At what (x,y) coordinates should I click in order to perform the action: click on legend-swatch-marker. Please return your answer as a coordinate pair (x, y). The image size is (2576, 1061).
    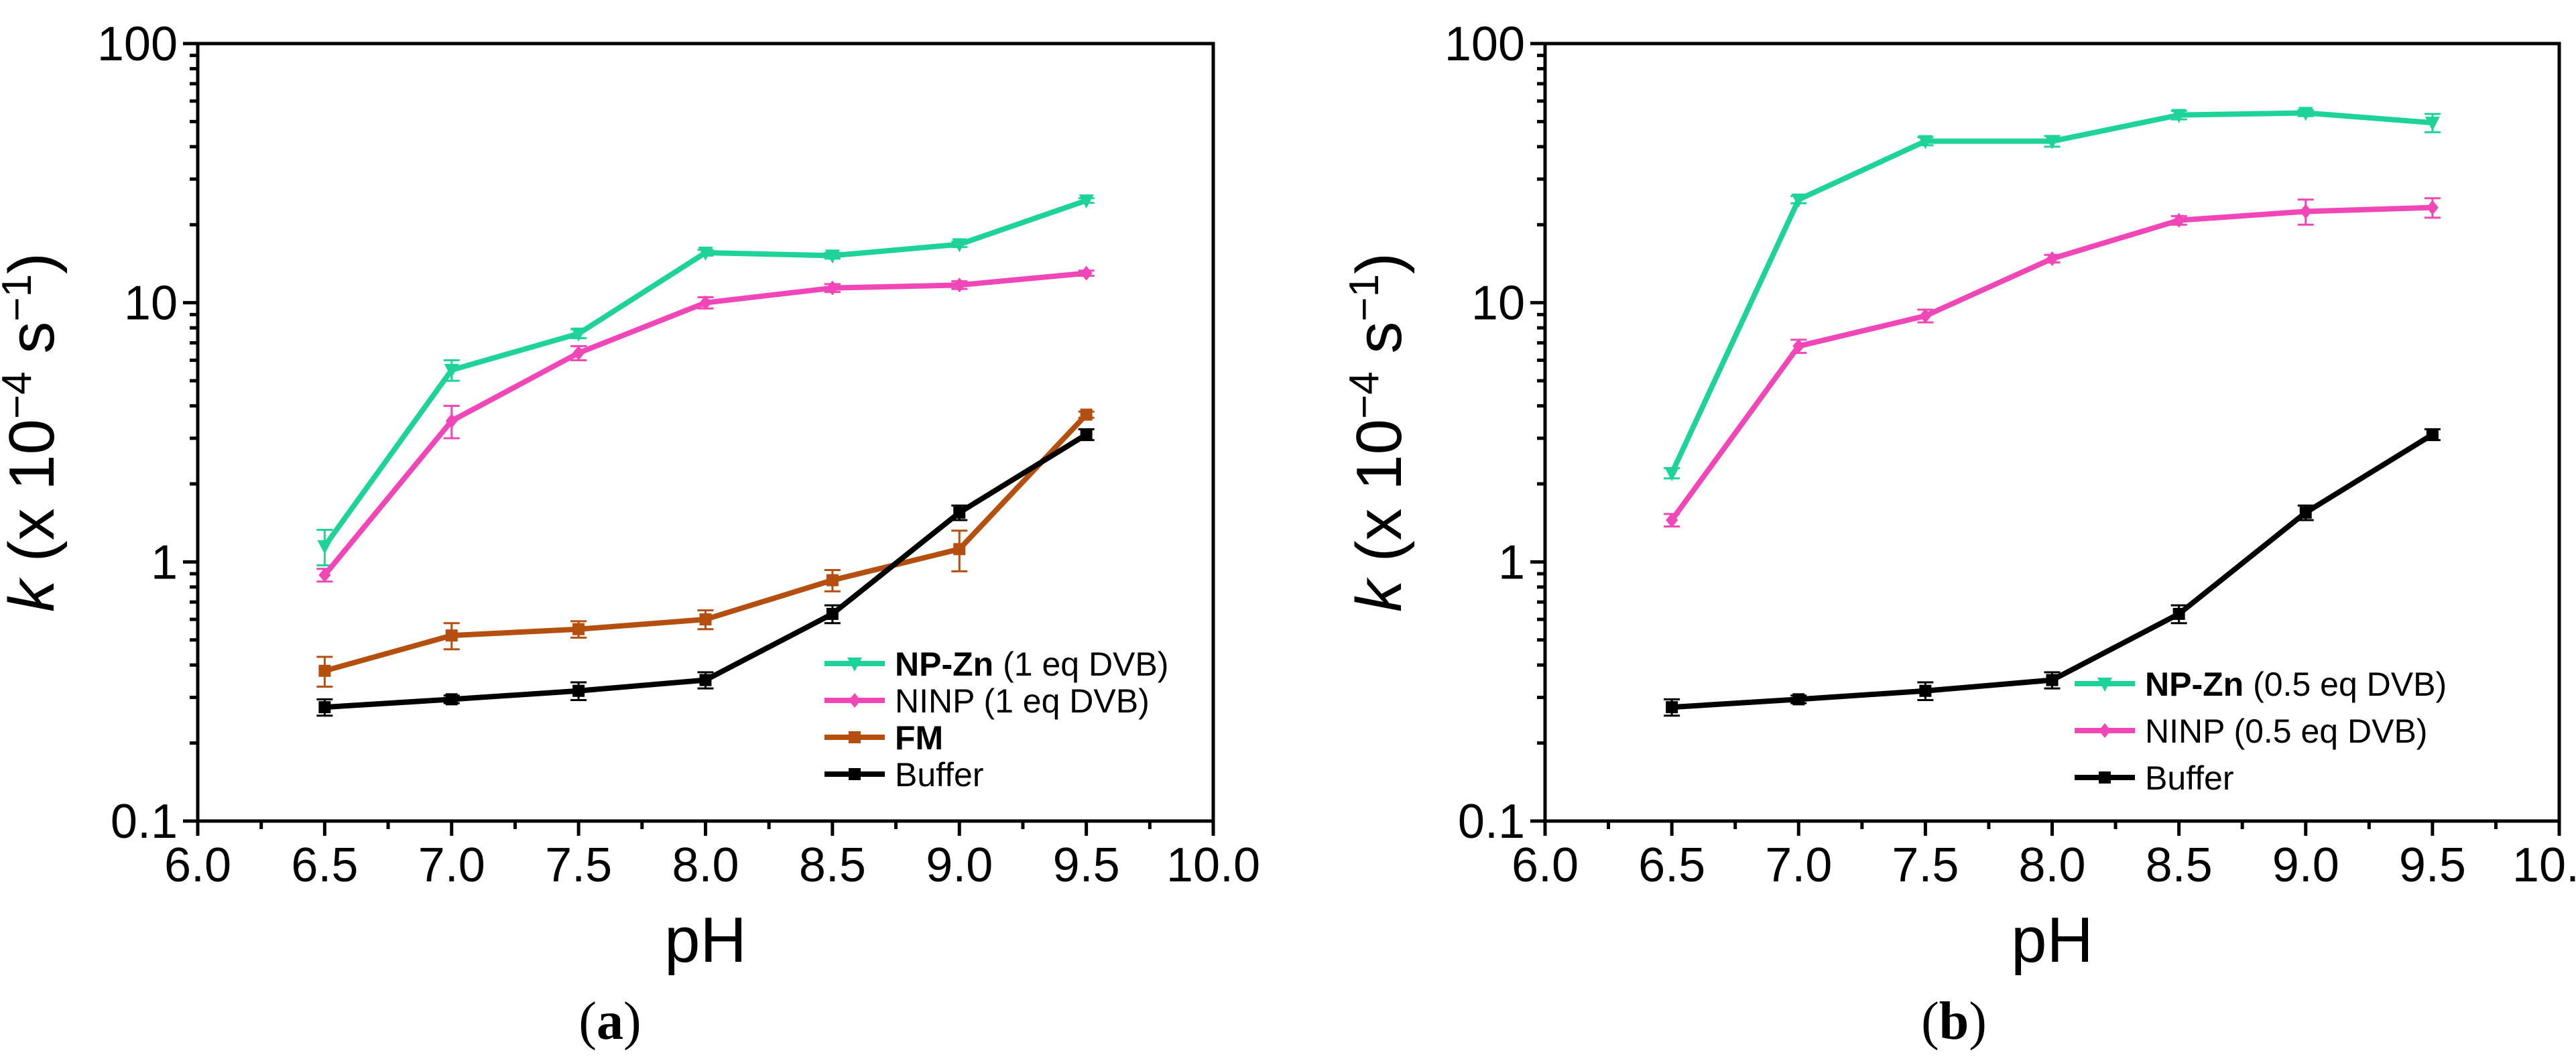
    Looking at the image, I should click on (2104, 685).